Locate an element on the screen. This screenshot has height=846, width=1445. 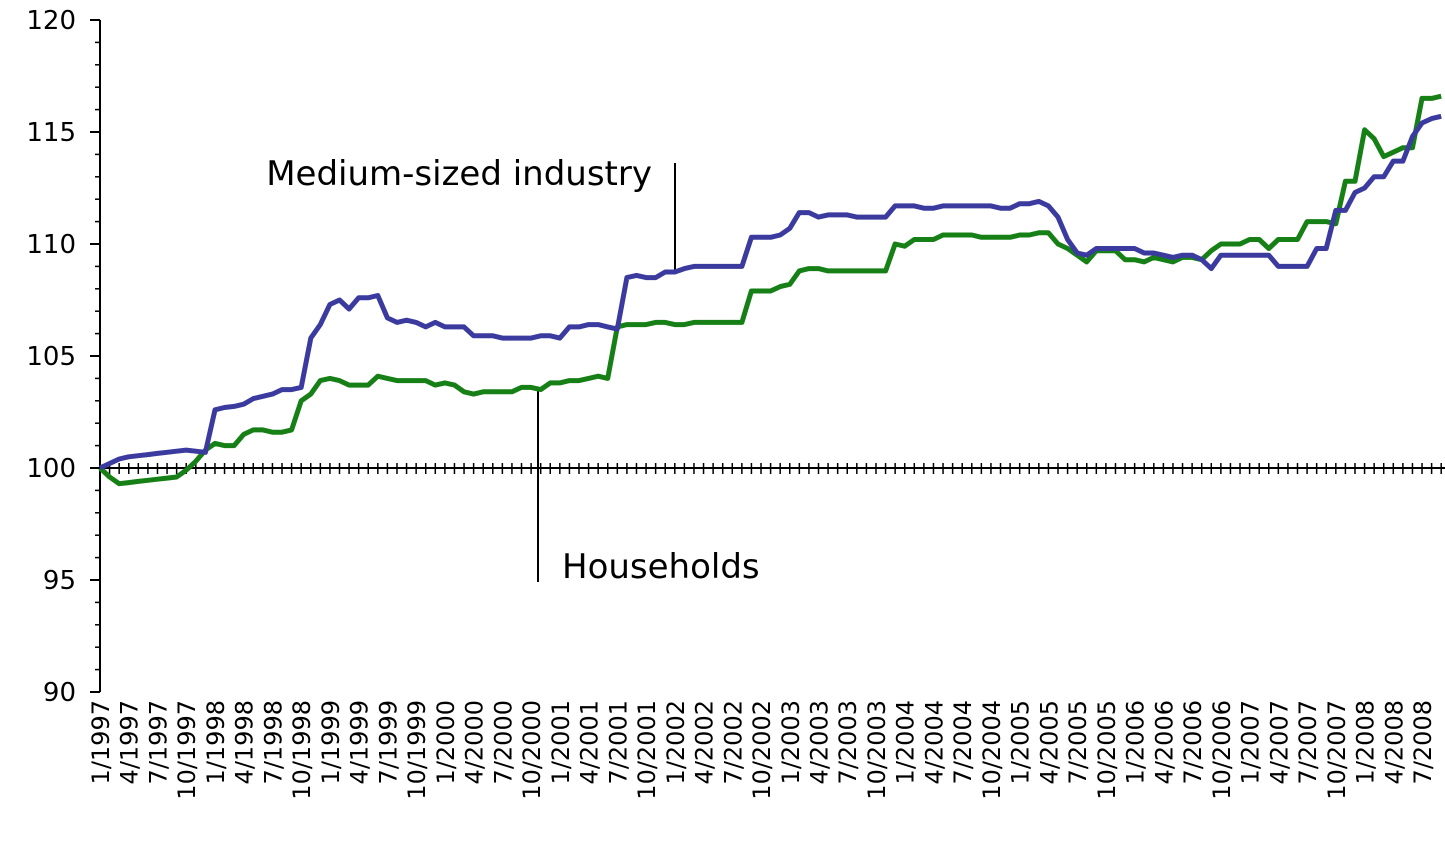
x-tick-label: 1/2003 is located at coordinates (791, 742).